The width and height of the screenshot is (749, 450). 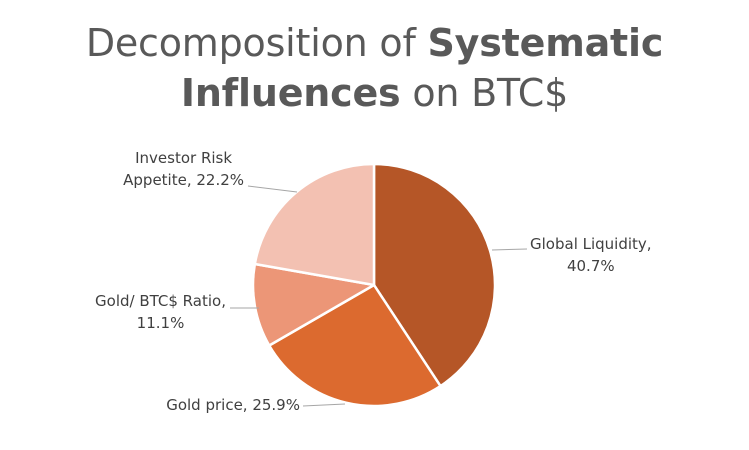 What do you see at coordinates (161, 323) in the screenshot?
I see `data-label-3-line-2: 11.1%` at bounding box center [161, 323].